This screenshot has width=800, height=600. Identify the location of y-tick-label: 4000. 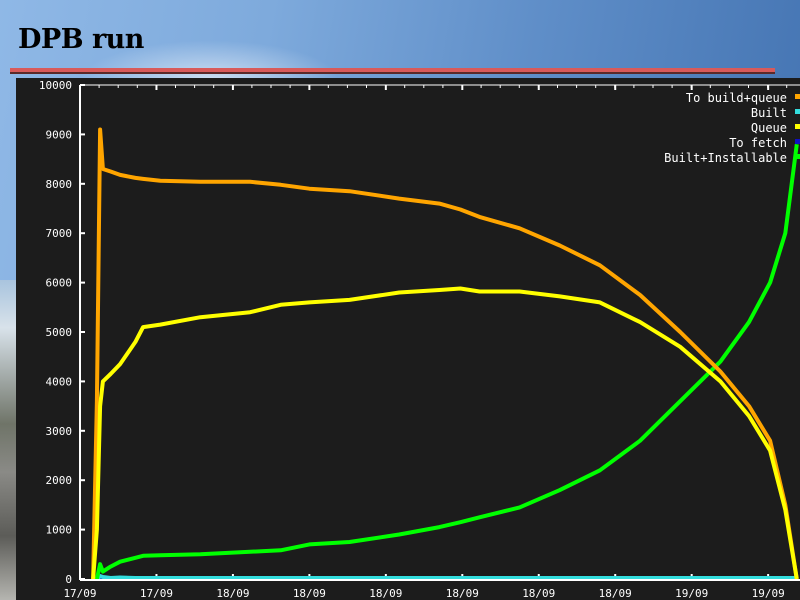
(59, 381).